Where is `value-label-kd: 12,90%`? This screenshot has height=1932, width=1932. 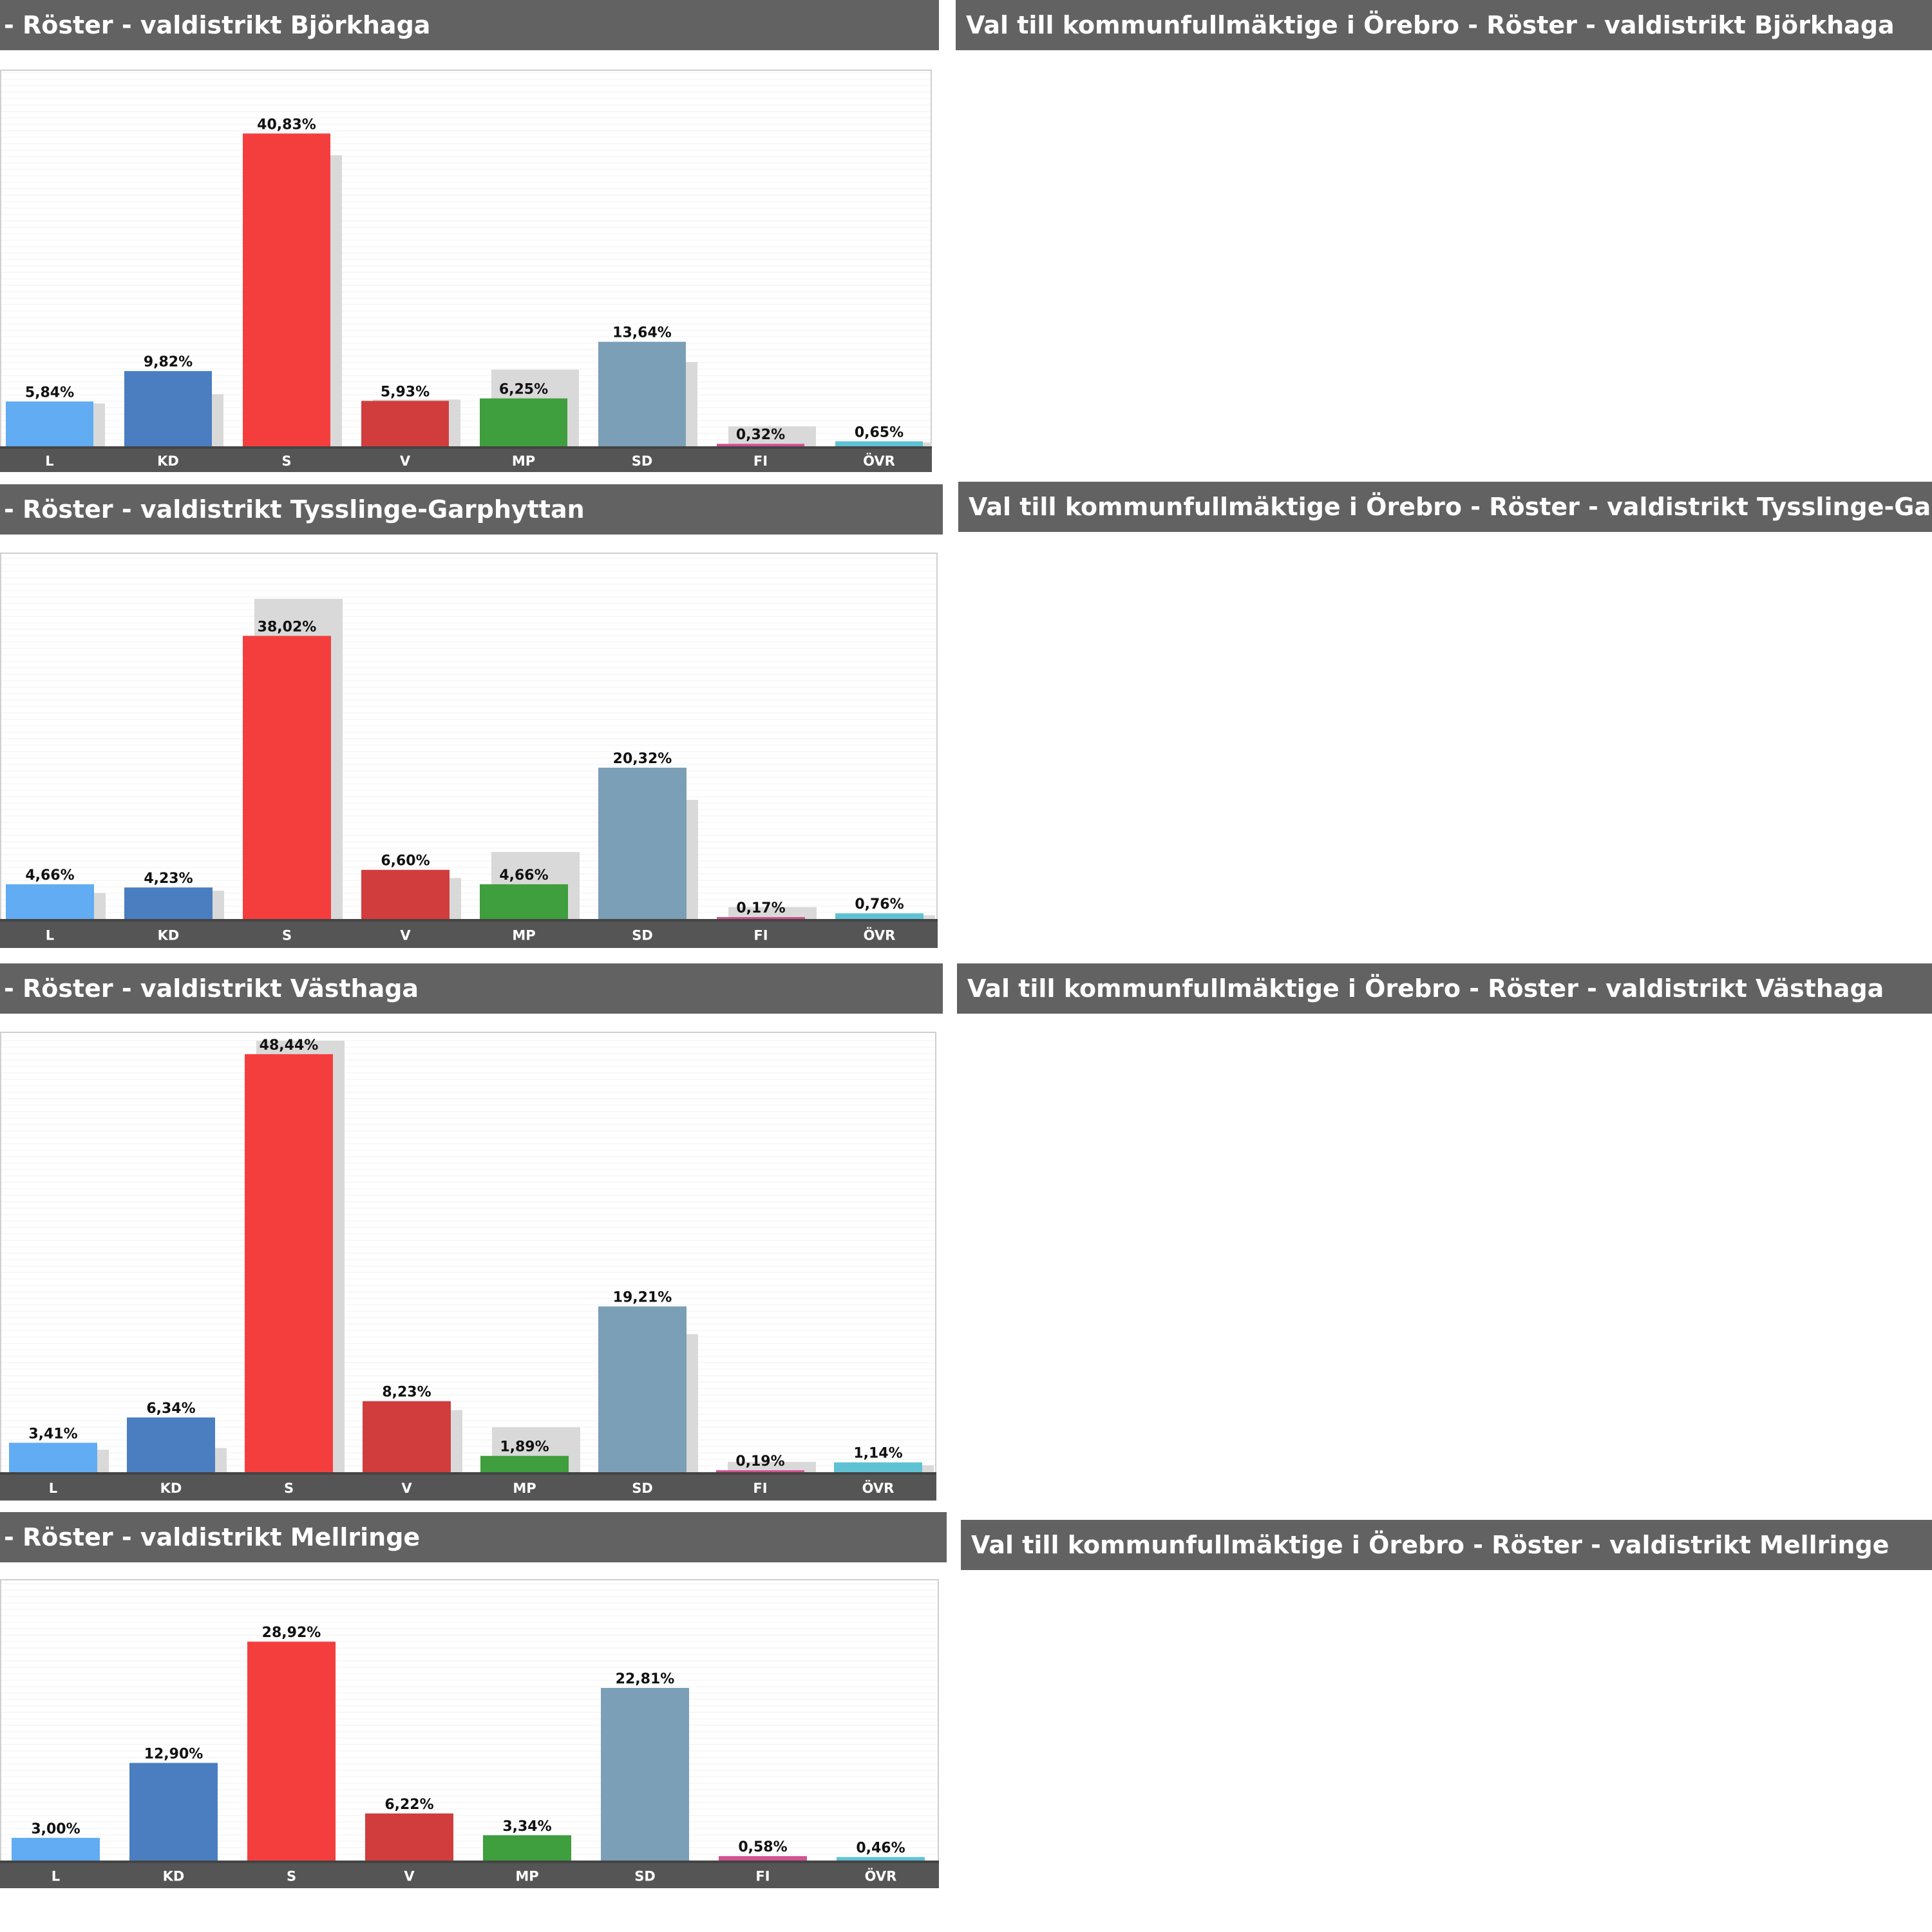 value-label-kd: 12,90% is located at coordinates (174, 1754).